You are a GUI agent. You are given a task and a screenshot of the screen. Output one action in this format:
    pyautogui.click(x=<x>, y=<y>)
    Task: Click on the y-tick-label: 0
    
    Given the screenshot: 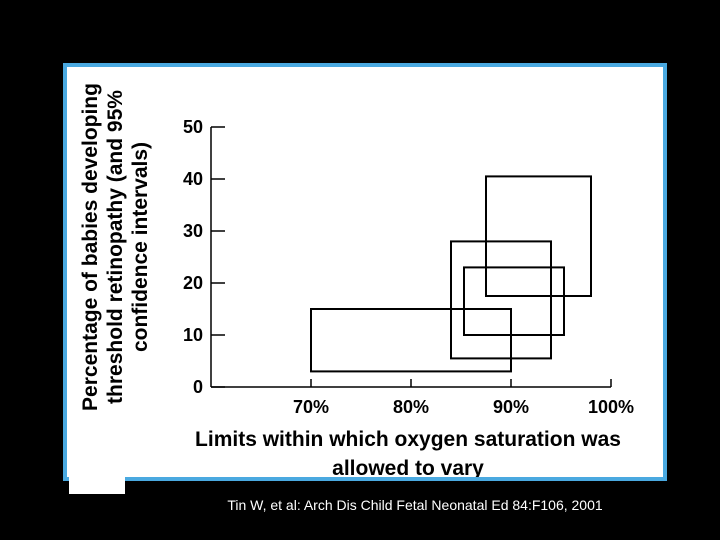 What is the action you would take?
    pyautogui.click(x=198, y=387)
    